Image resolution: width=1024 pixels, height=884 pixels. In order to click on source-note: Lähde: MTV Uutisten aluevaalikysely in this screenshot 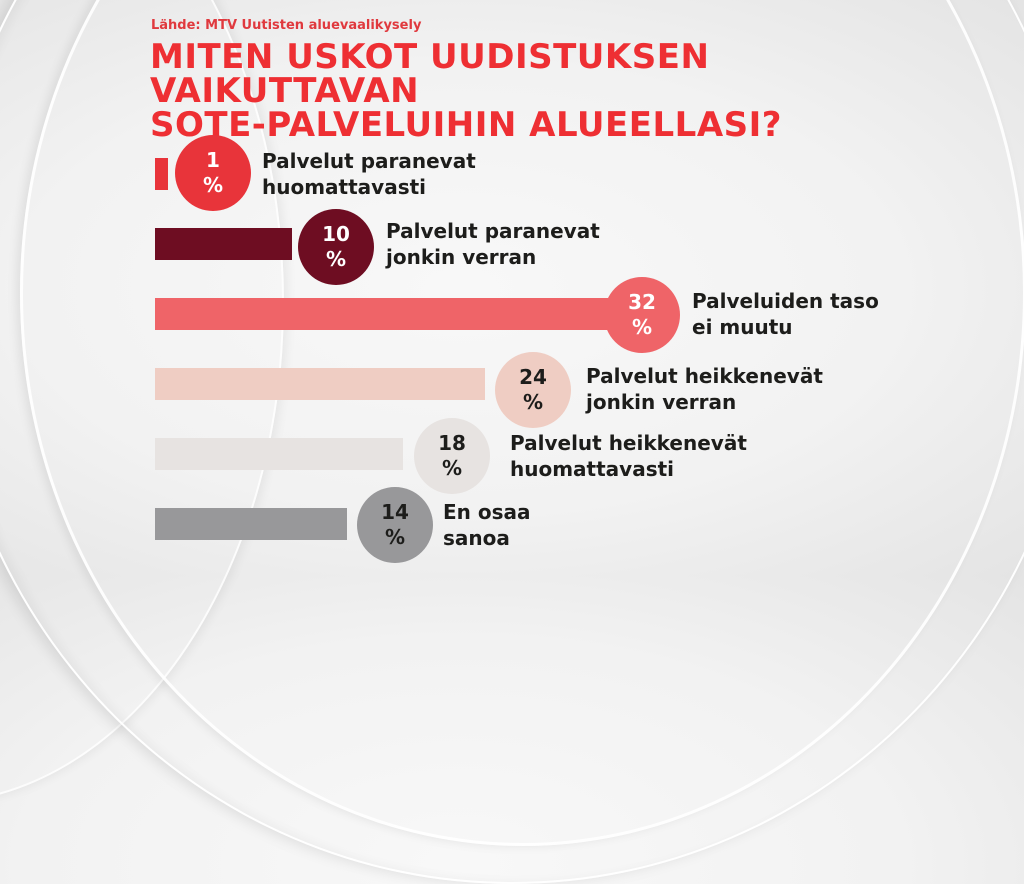, I will do `click(286, 25)`.